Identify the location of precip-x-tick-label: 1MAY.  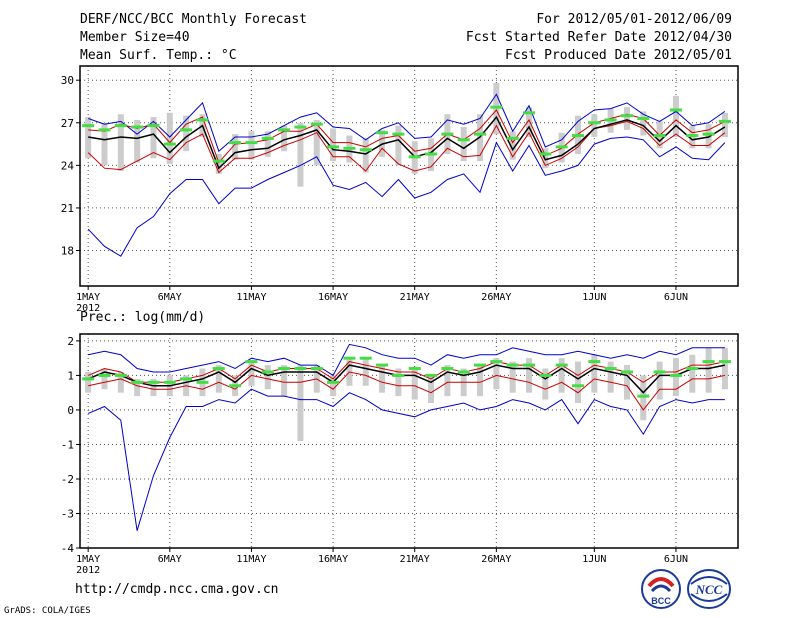
(88, 559).